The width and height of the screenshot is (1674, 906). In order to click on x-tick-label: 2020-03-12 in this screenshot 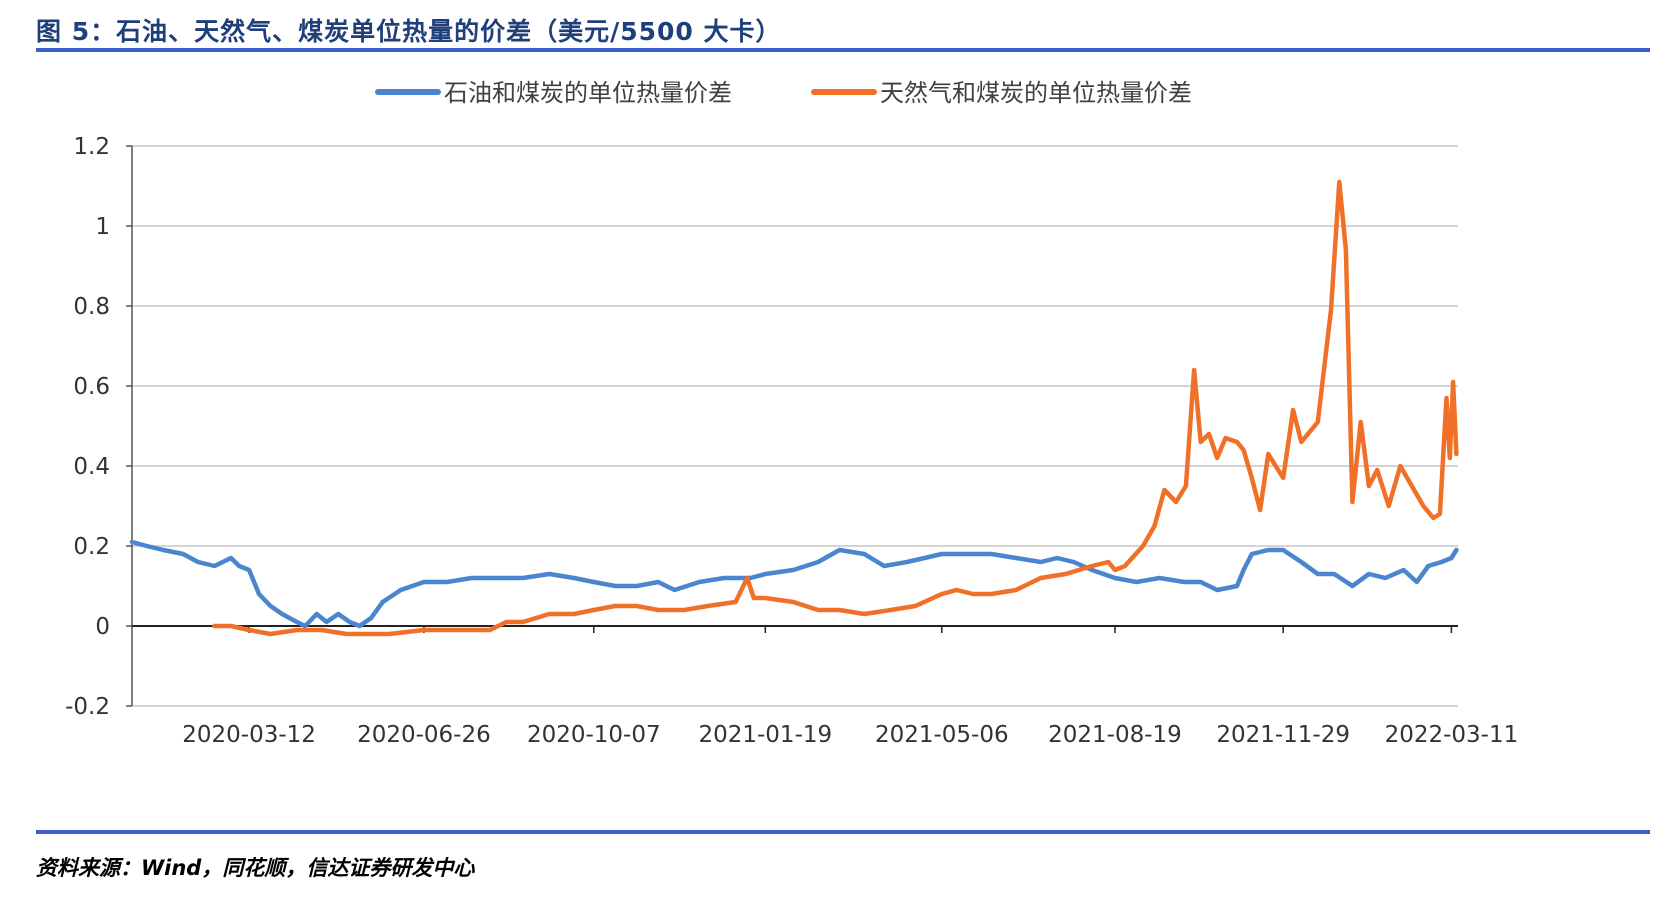, I will do `click(249, 735)`.